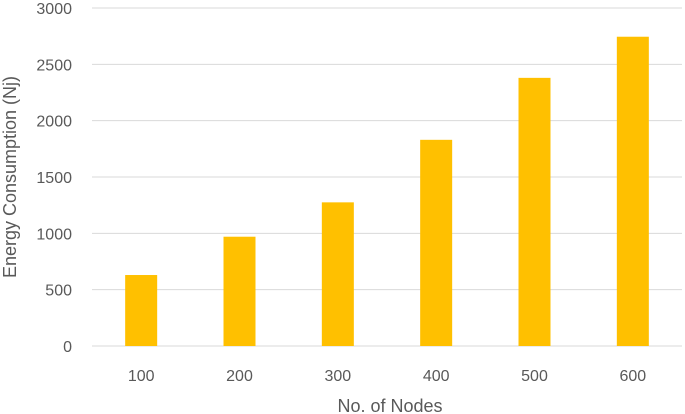  What do you see at coordinates (58, 291) in the screenshot?
I see `y-tick-label: 500` at bounding box center [58, 291].